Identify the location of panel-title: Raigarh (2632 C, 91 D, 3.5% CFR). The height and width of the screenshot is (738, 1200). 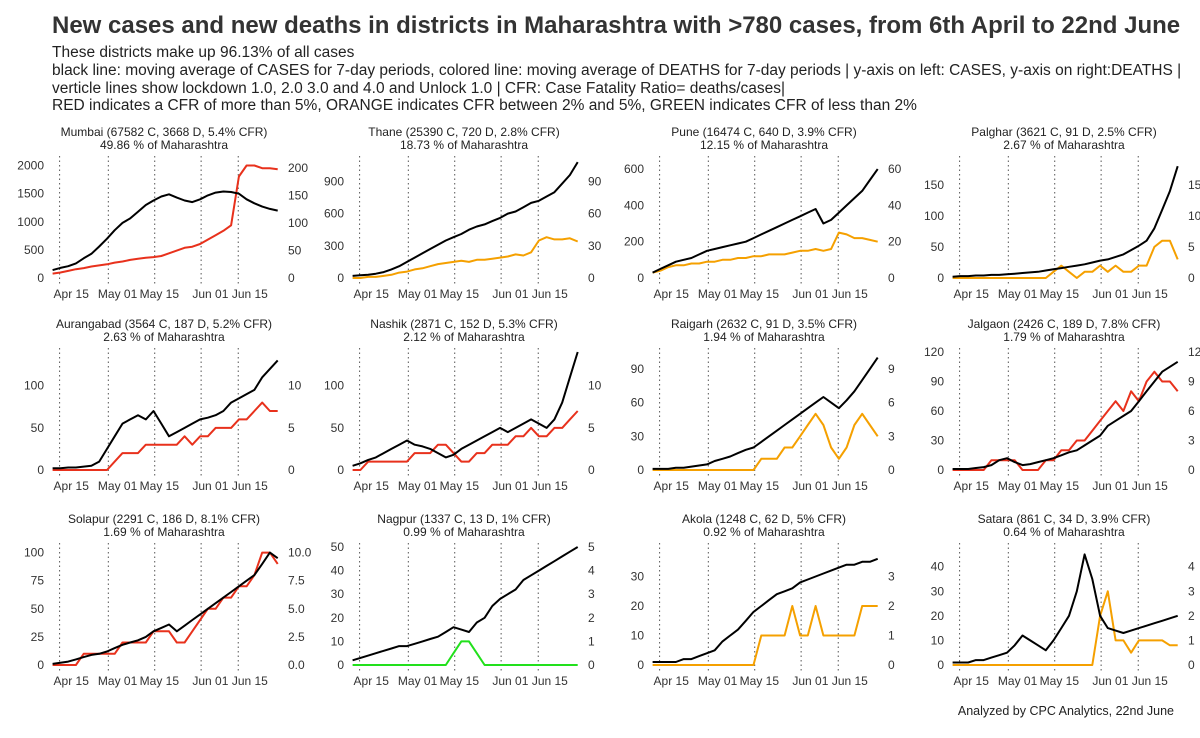
(764, 324).